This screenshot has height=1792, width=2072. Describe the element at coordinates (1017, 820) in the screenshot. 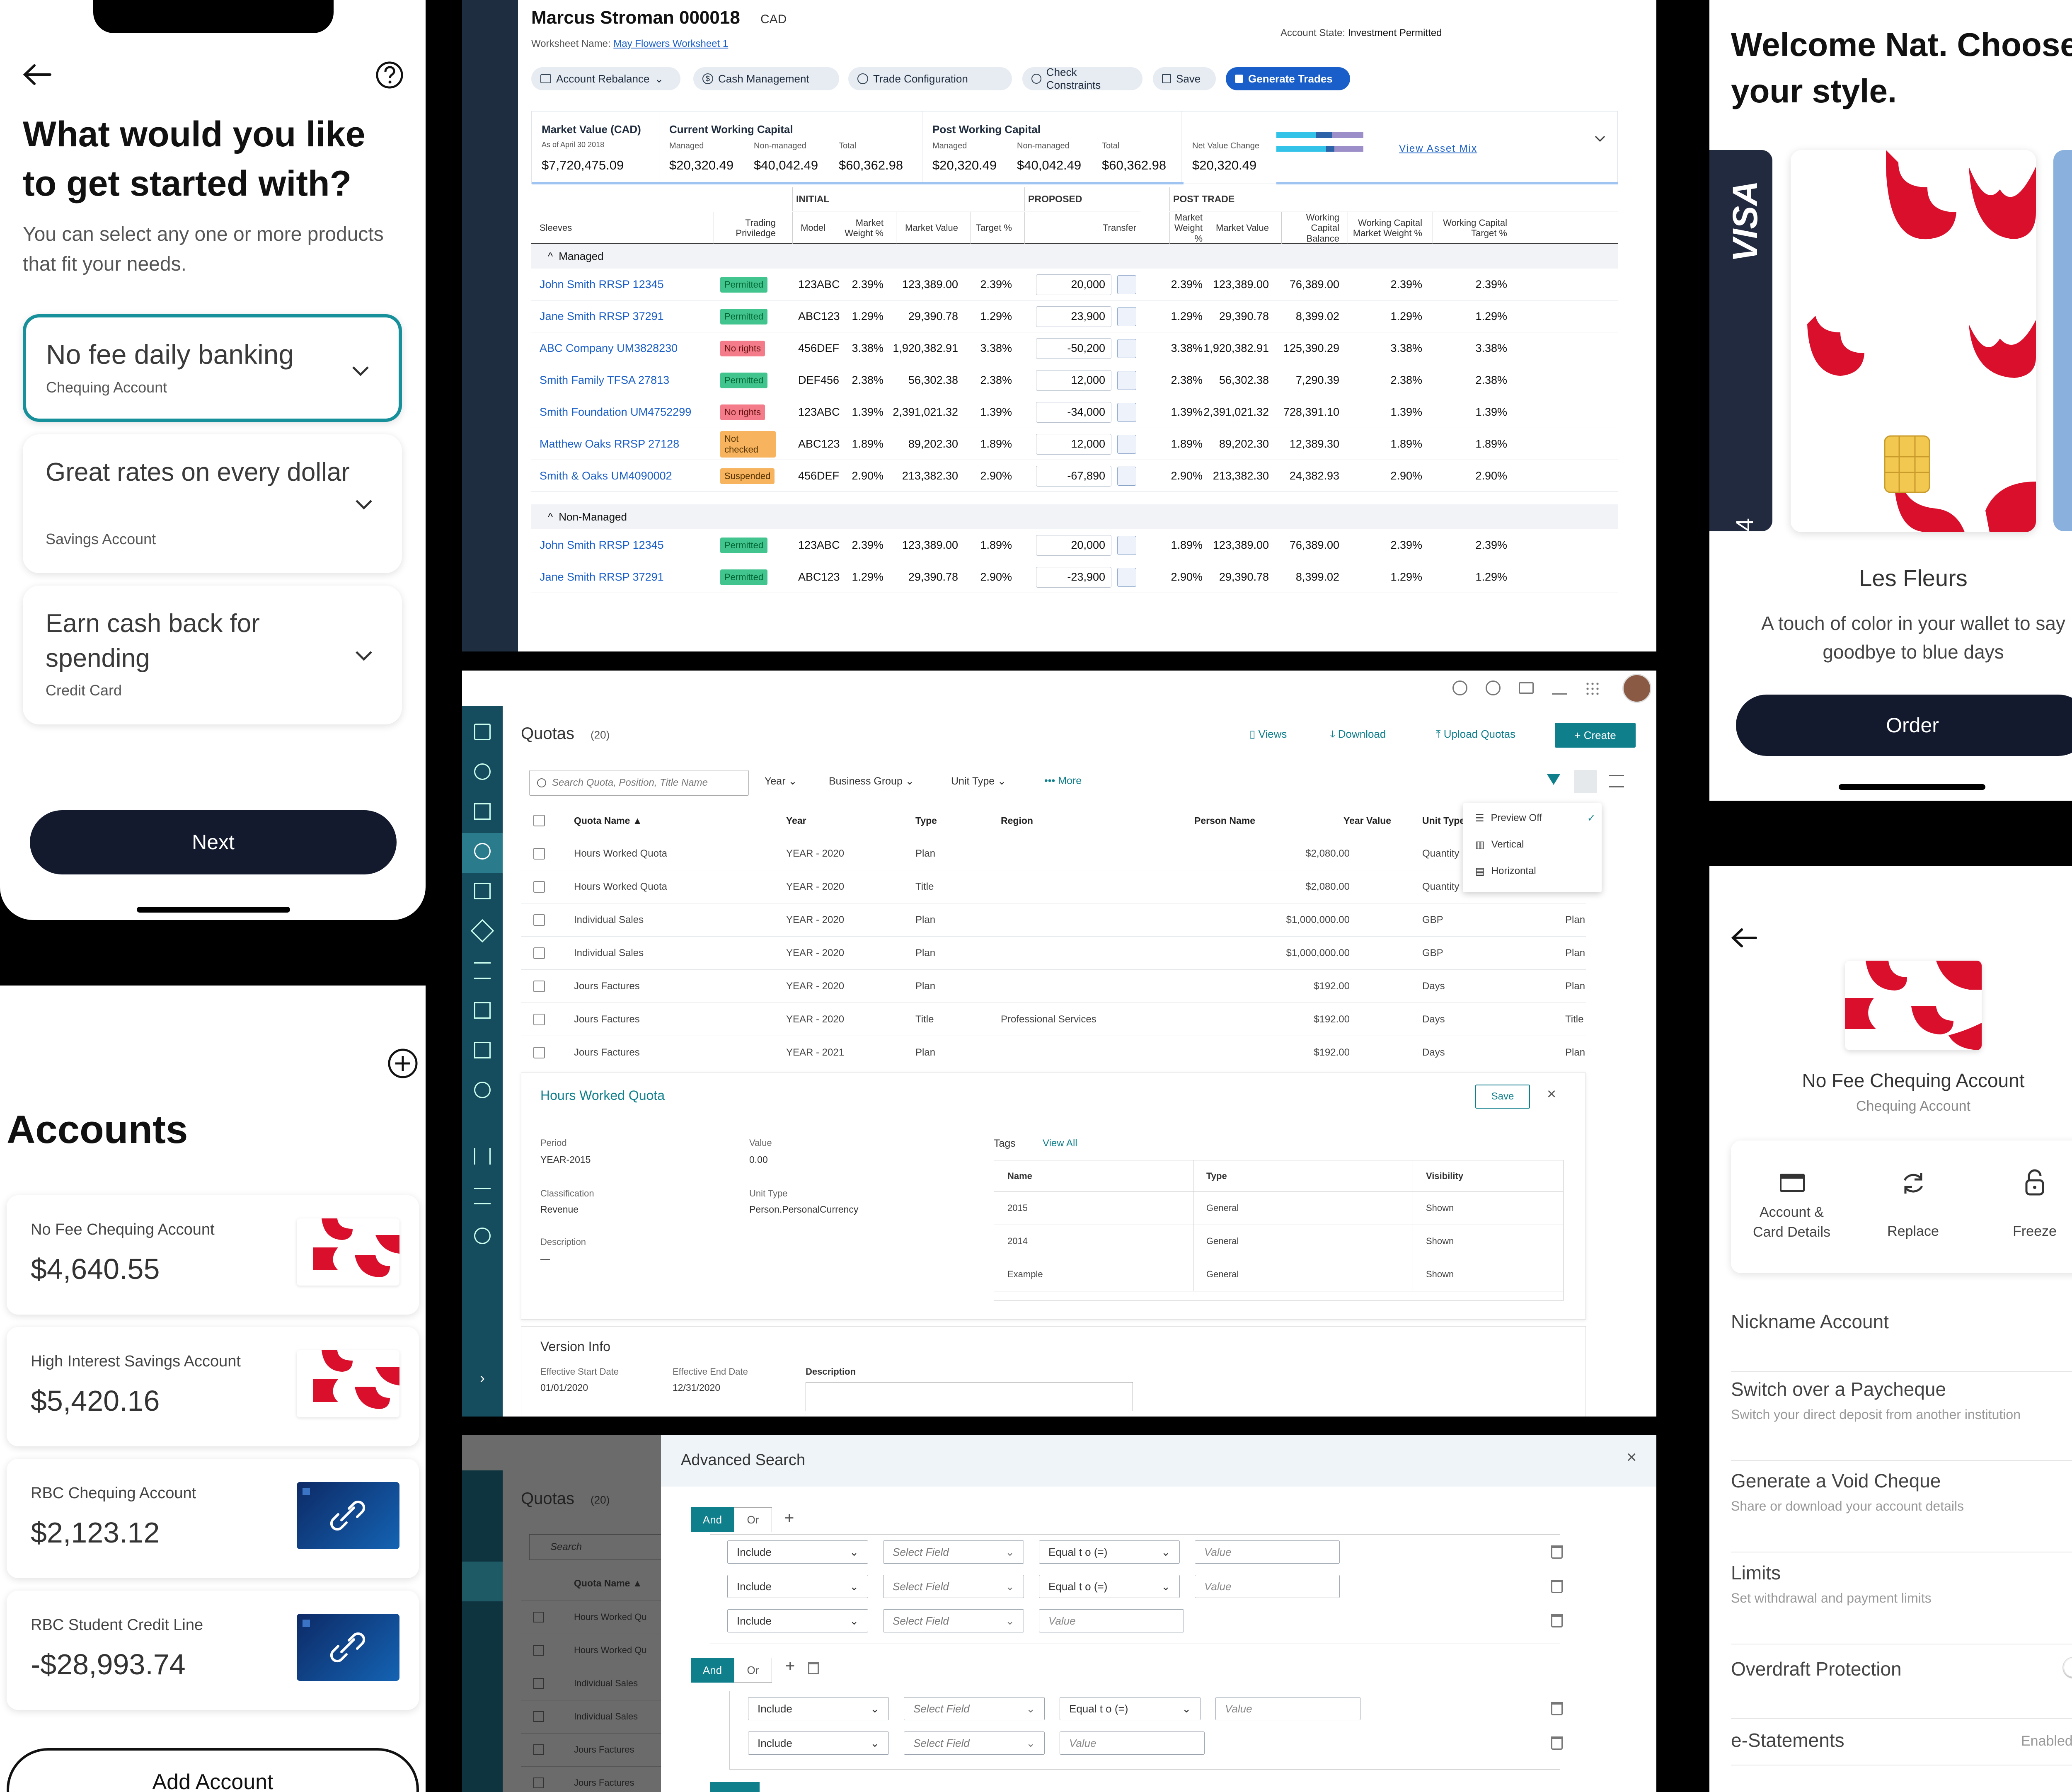

I see `header-region: Region` at that location.